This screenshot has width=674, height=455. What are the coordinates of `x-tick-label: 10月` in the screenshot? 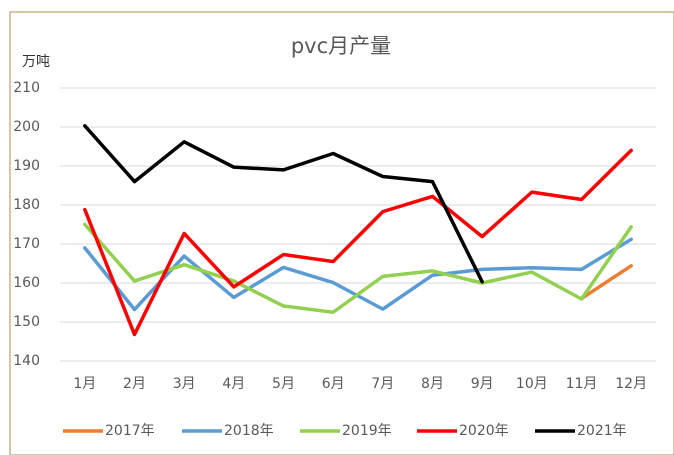 It's located at (532, 384).